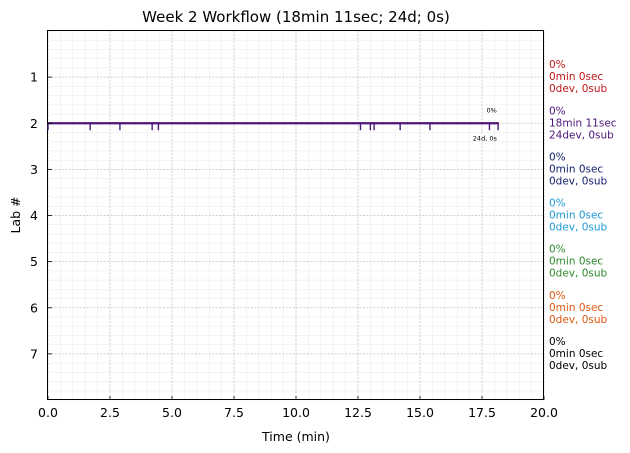 The image size is (630, 453). Describe the element at coordinates (420, 412) in the screenshot. I see `x-tick-label: 15.0` at that location.